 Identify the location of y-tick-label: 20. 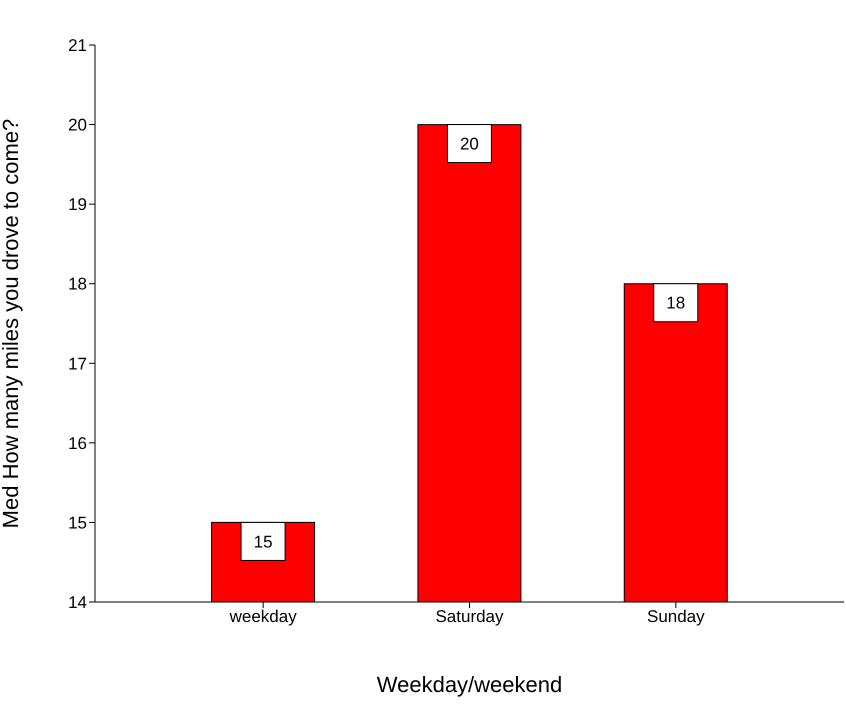
(77, 125).